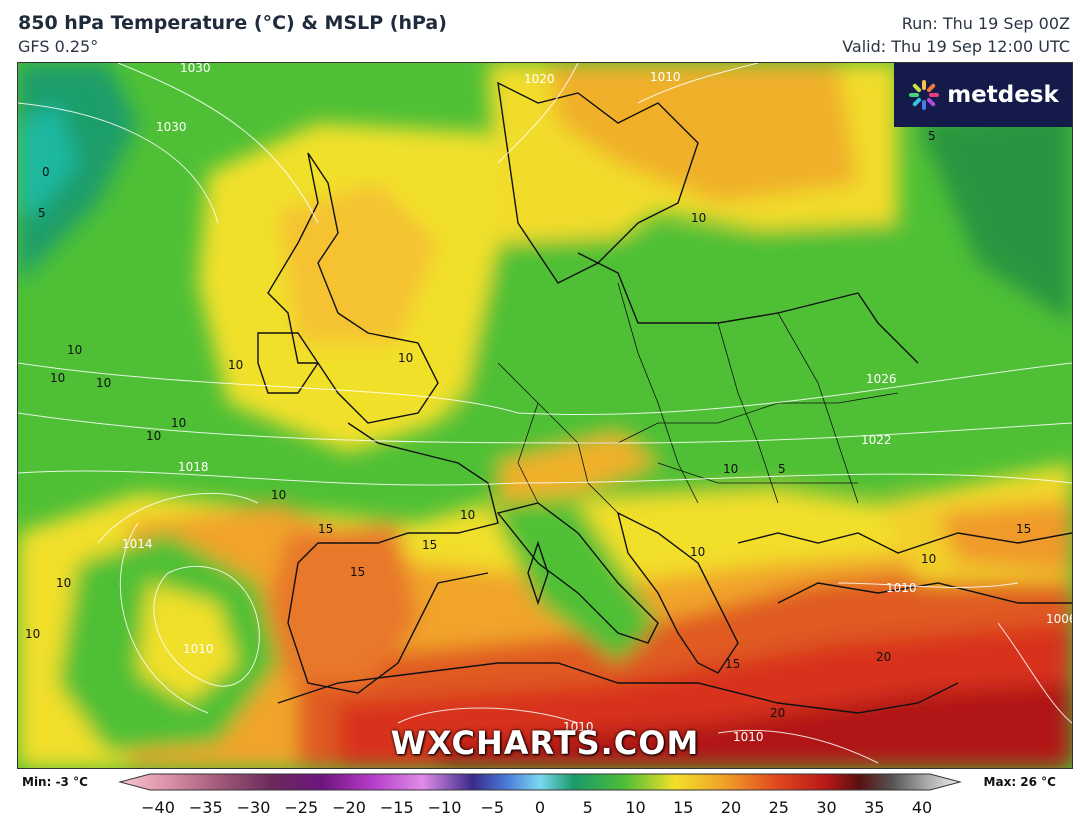 This screenshot has width=1088, height=833. I want to click on scale-tick-label: −10, so click(445, 807).